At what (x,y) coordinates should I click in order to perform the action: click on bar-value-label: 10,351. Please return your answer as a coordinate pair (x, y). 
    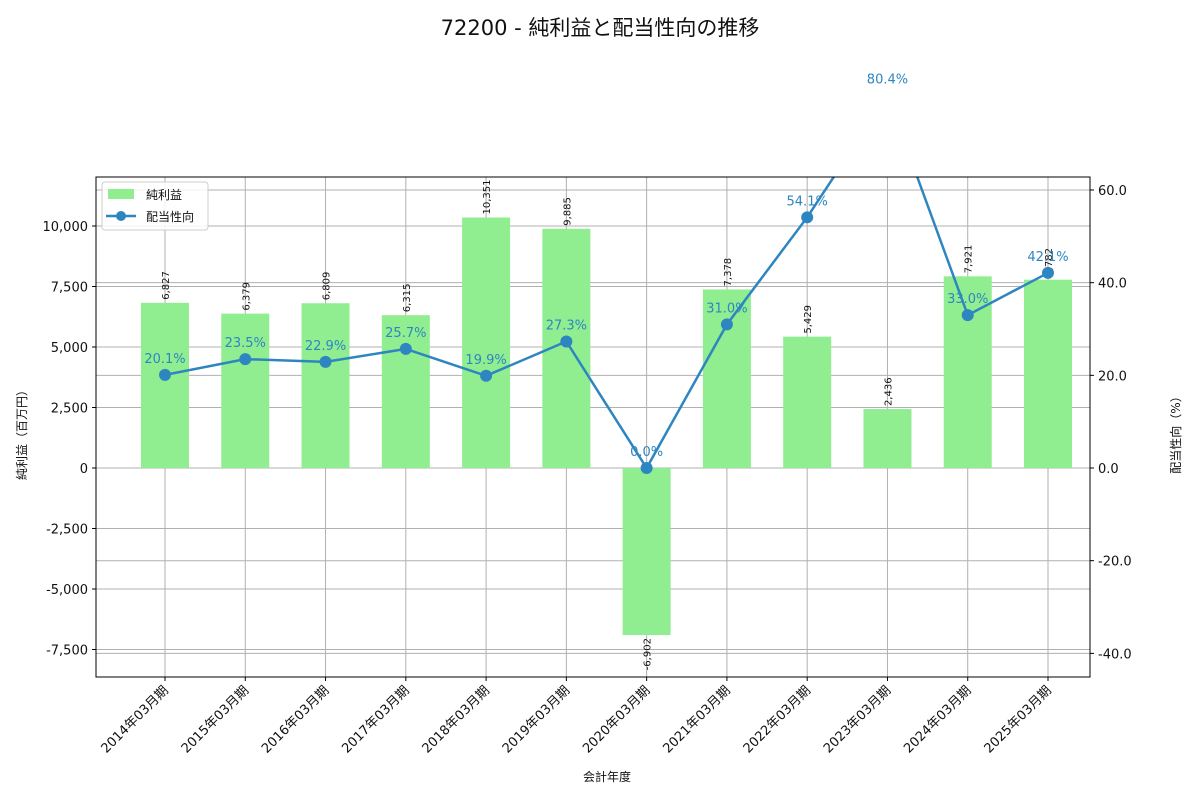
    Looking at the image, I should click on (487, 197).